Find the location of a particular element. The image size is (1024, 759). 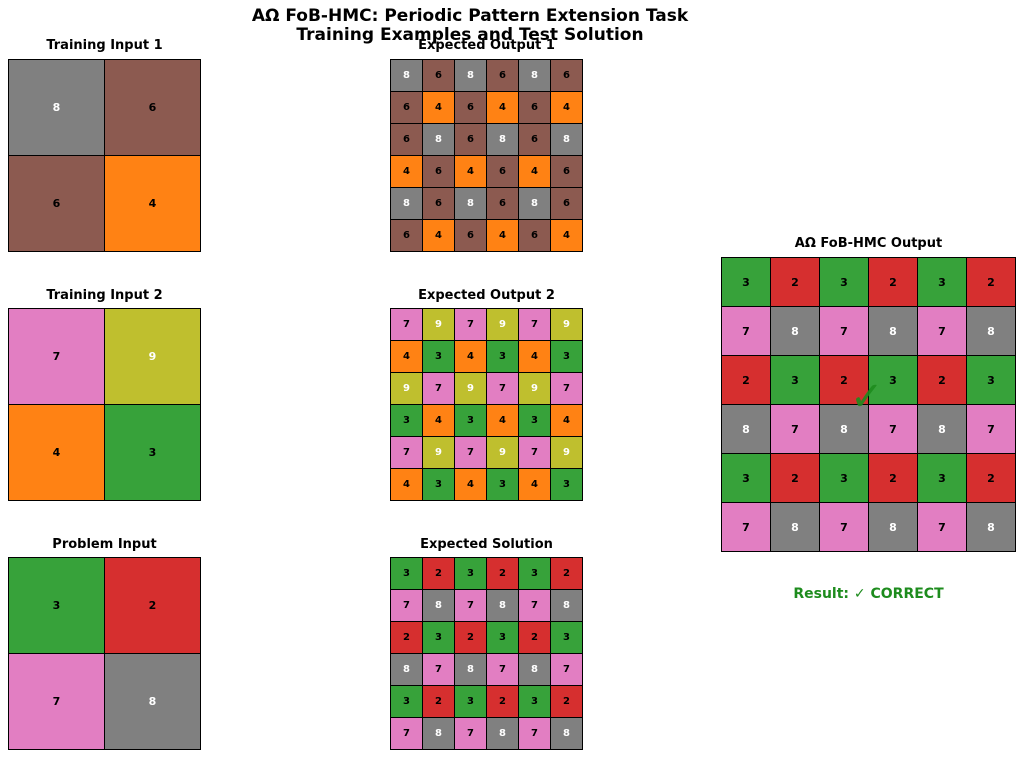

problem-input-title: Problem Input is located at coordinates (104, 544).